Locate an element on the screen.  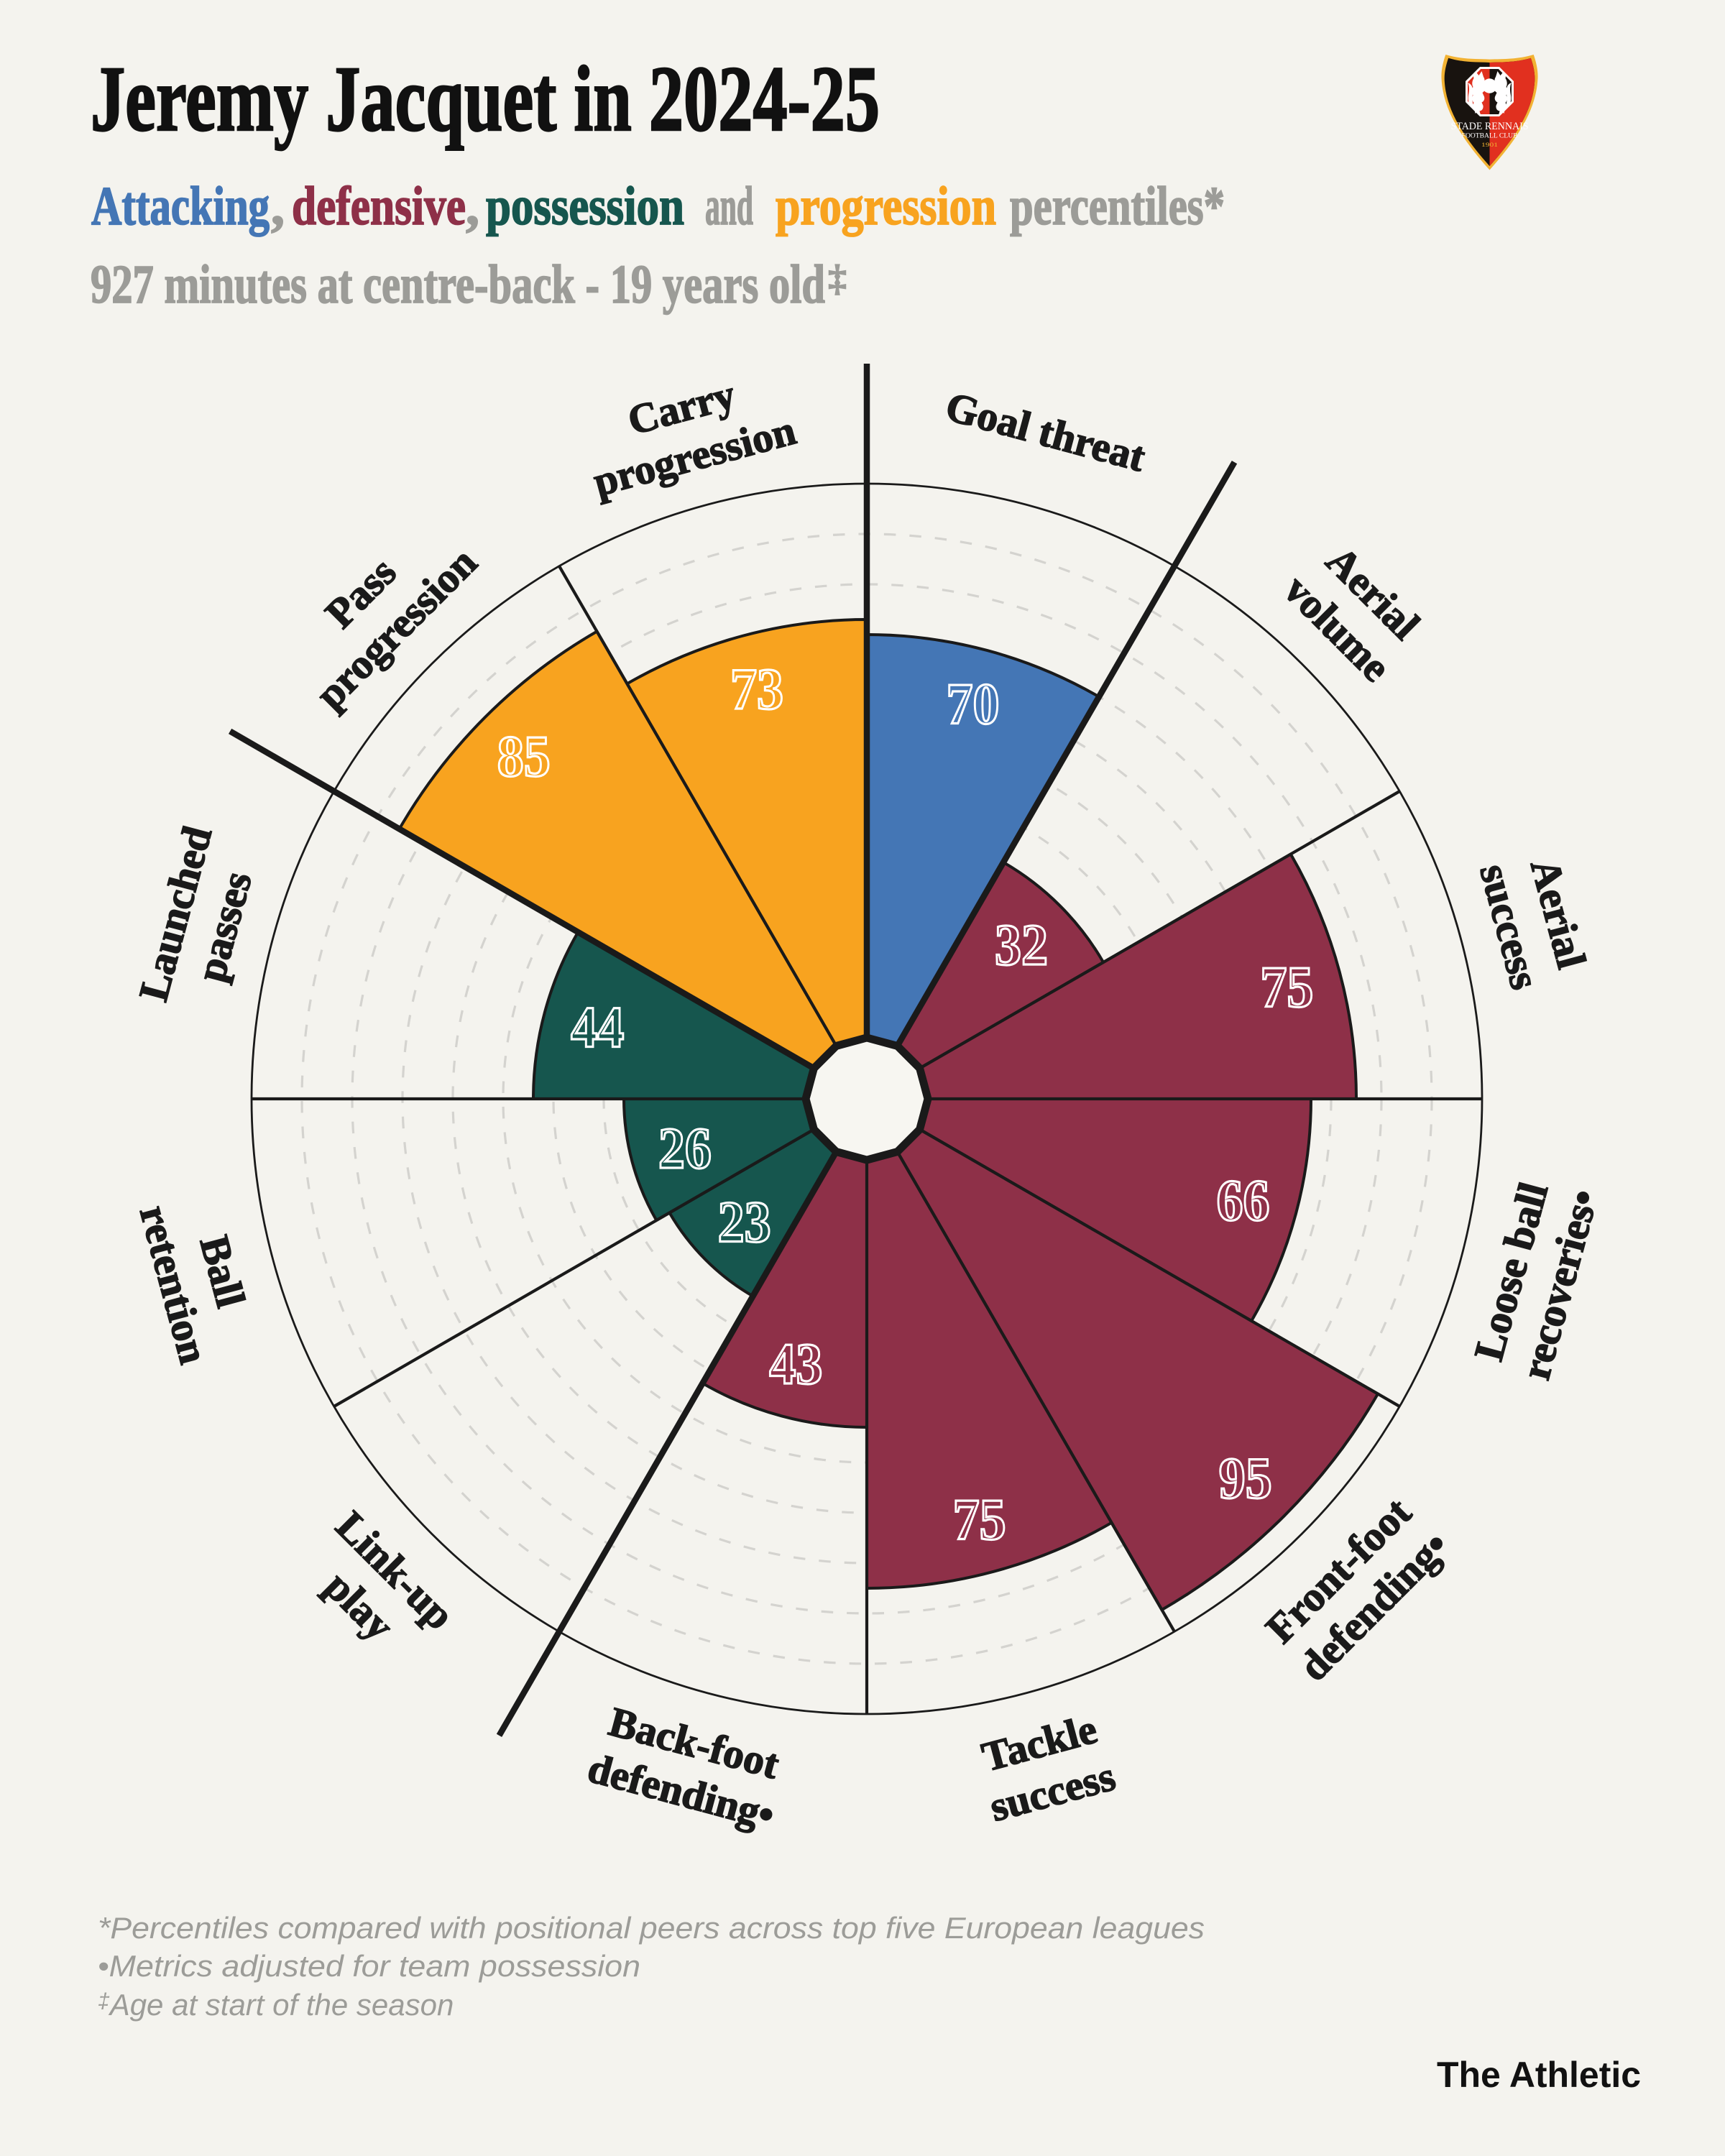
svg-text: Attacking is located at coordinates (180, 206).